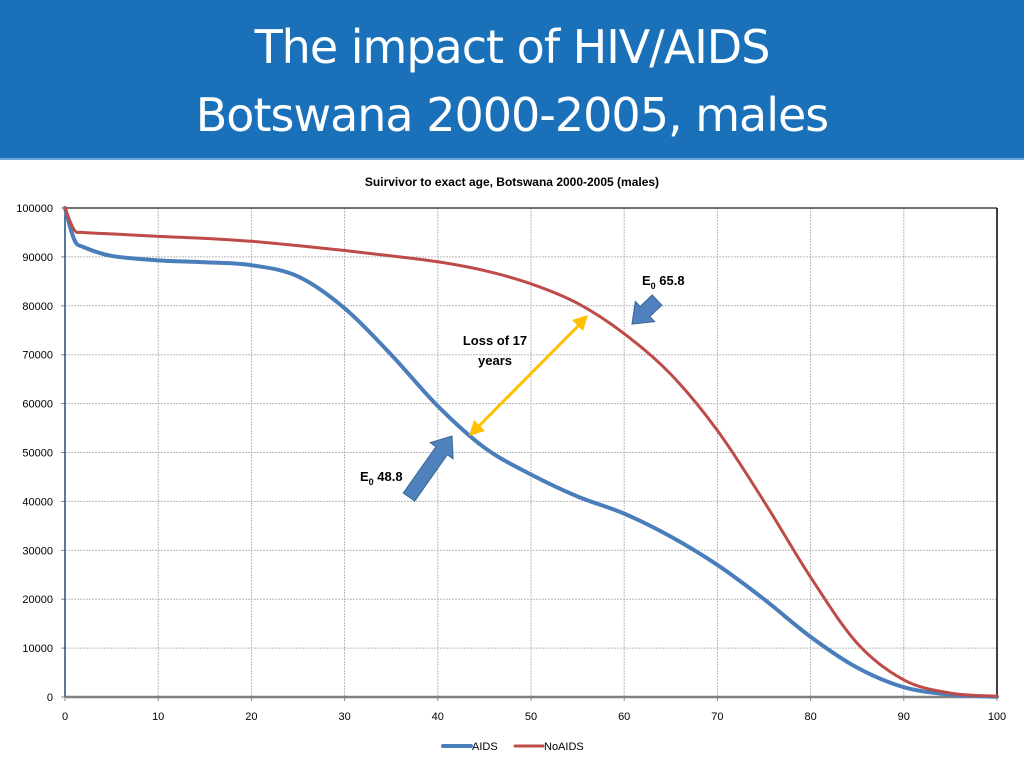 Image resolution: width=1024 pixels, height=768 pixels. What do you see at coordinates (810, 717) in the screenshot?
I see `x-tick-label: 80` at bounding box center [810, 717].